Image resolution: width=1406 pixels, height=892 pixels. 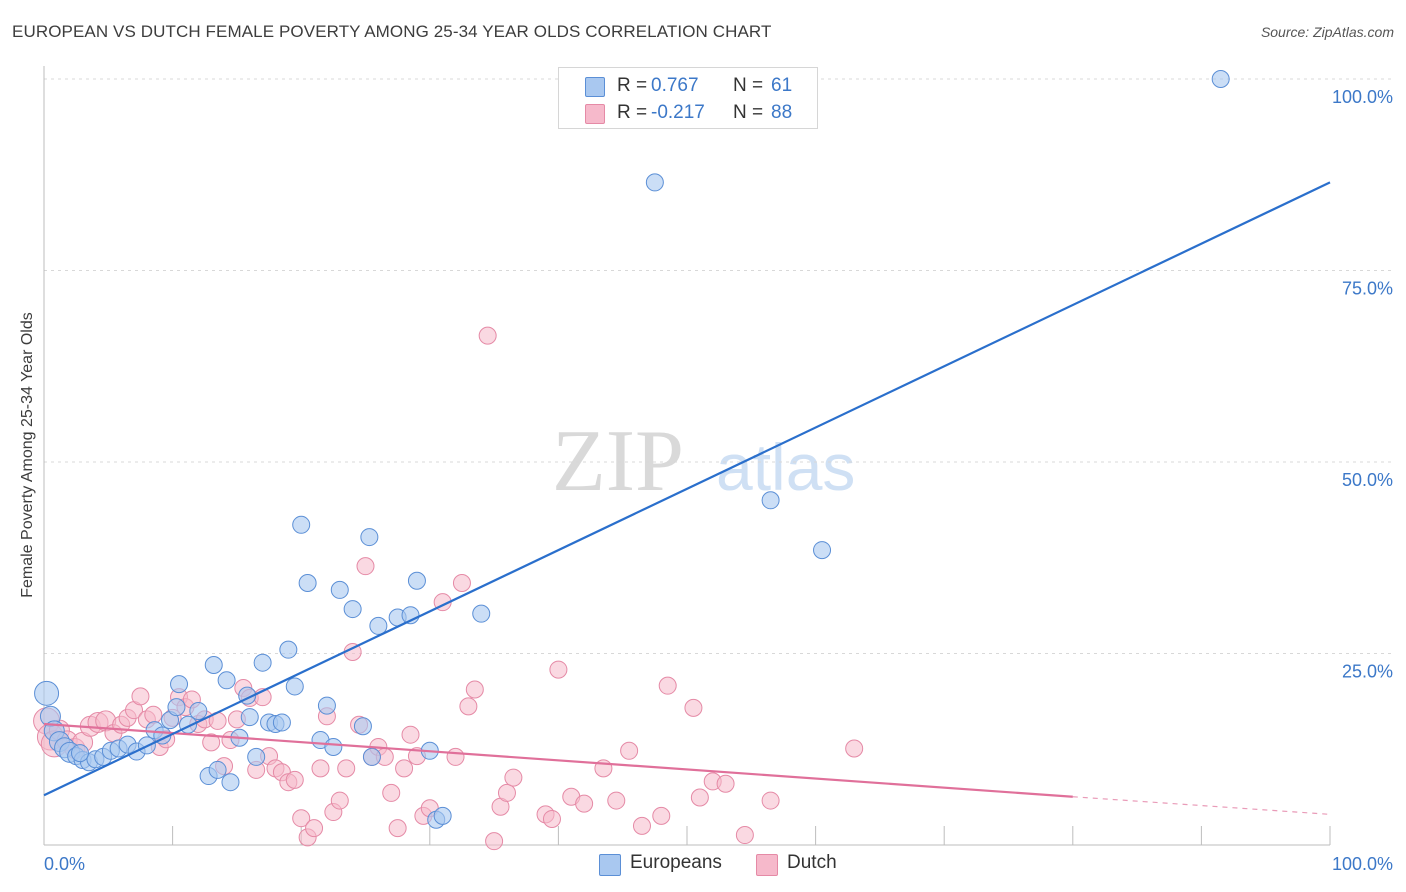 I want to click on dutch-trend-extension, so click(x=1201, y=805).